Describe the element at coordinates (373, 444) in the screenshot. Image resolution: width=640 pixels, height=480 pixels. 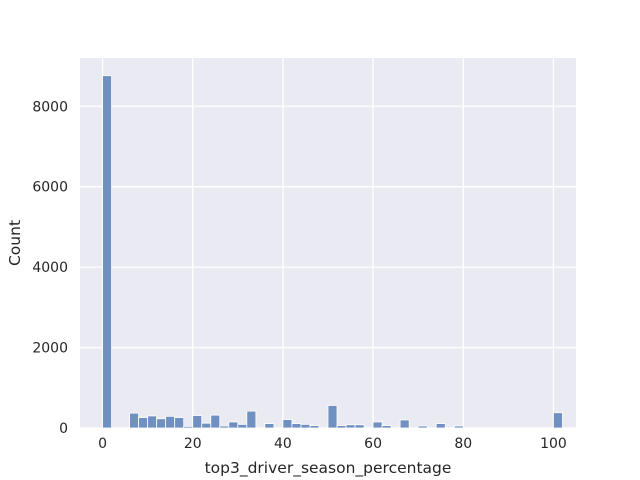
I see `x-tick-label: 60` at that location.